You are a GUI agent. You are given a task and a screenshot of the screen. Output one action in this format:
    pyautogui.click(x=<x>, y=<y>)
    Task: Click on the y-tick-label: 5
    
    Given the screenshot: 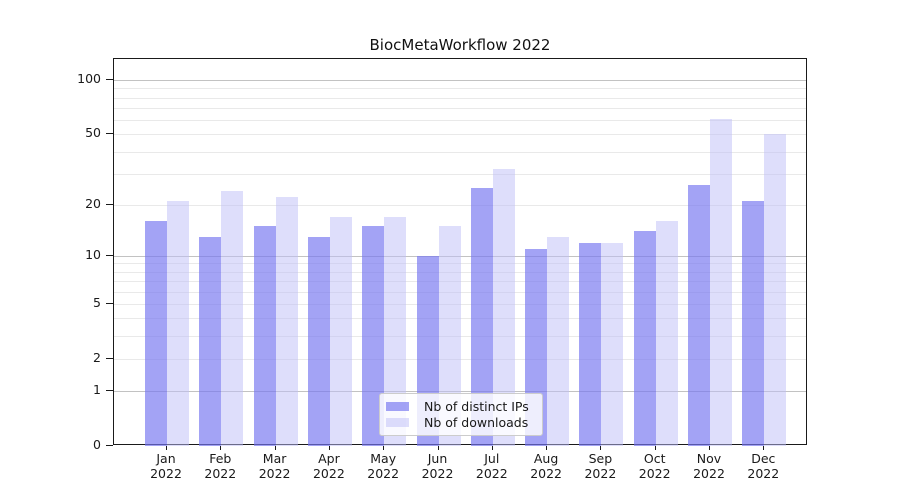 What is the action you would take?
    pyautogui.click(x=97, y=302)
    